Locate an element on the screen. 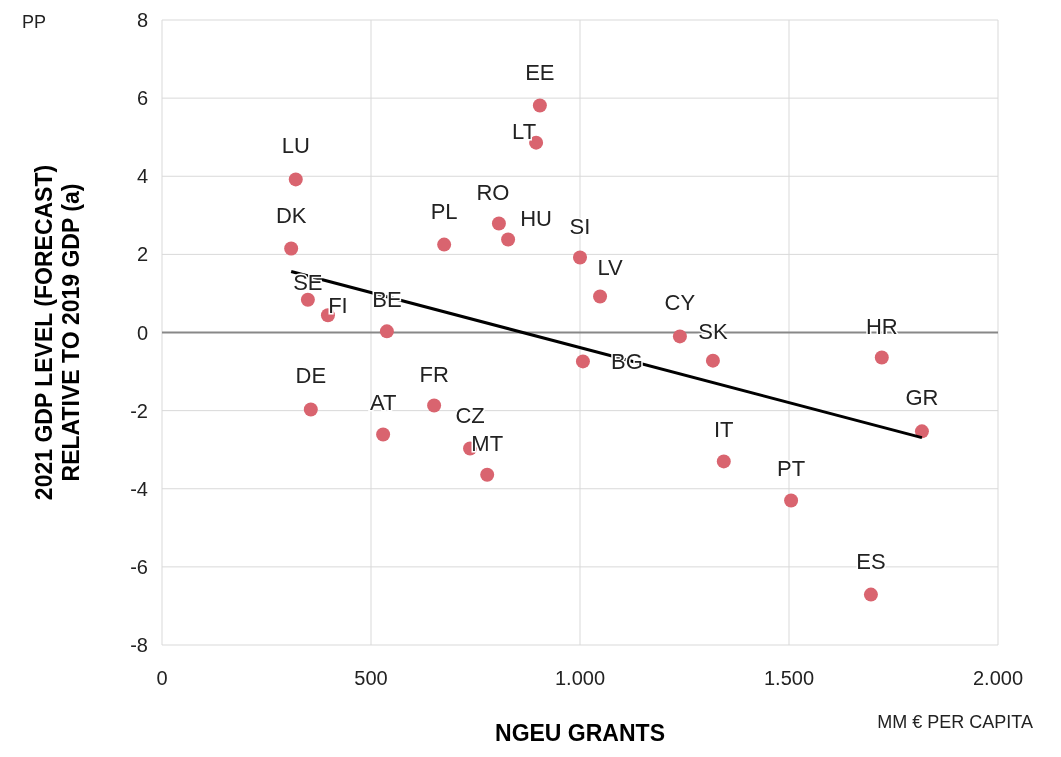 The height and width of the screenshot is (757, 1061). x-tick-label: 500 is located at coordinates (371, 678).